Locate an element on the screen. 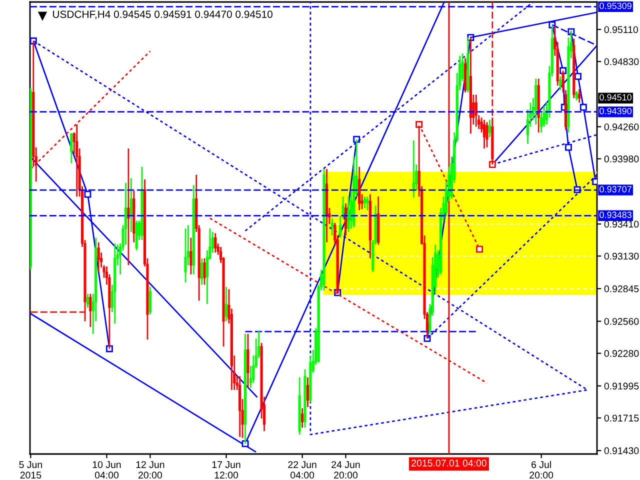 The height and width of the screenshot is (480, 640). x-tick-label: 12 Jun 20:00 is located at coordinates (150, 470).